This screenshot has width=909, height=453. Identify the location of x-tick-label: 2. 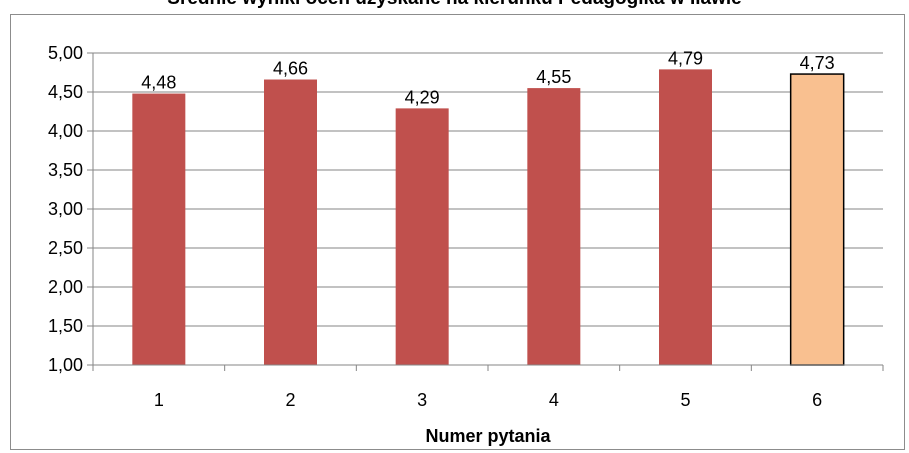
(290, 400).